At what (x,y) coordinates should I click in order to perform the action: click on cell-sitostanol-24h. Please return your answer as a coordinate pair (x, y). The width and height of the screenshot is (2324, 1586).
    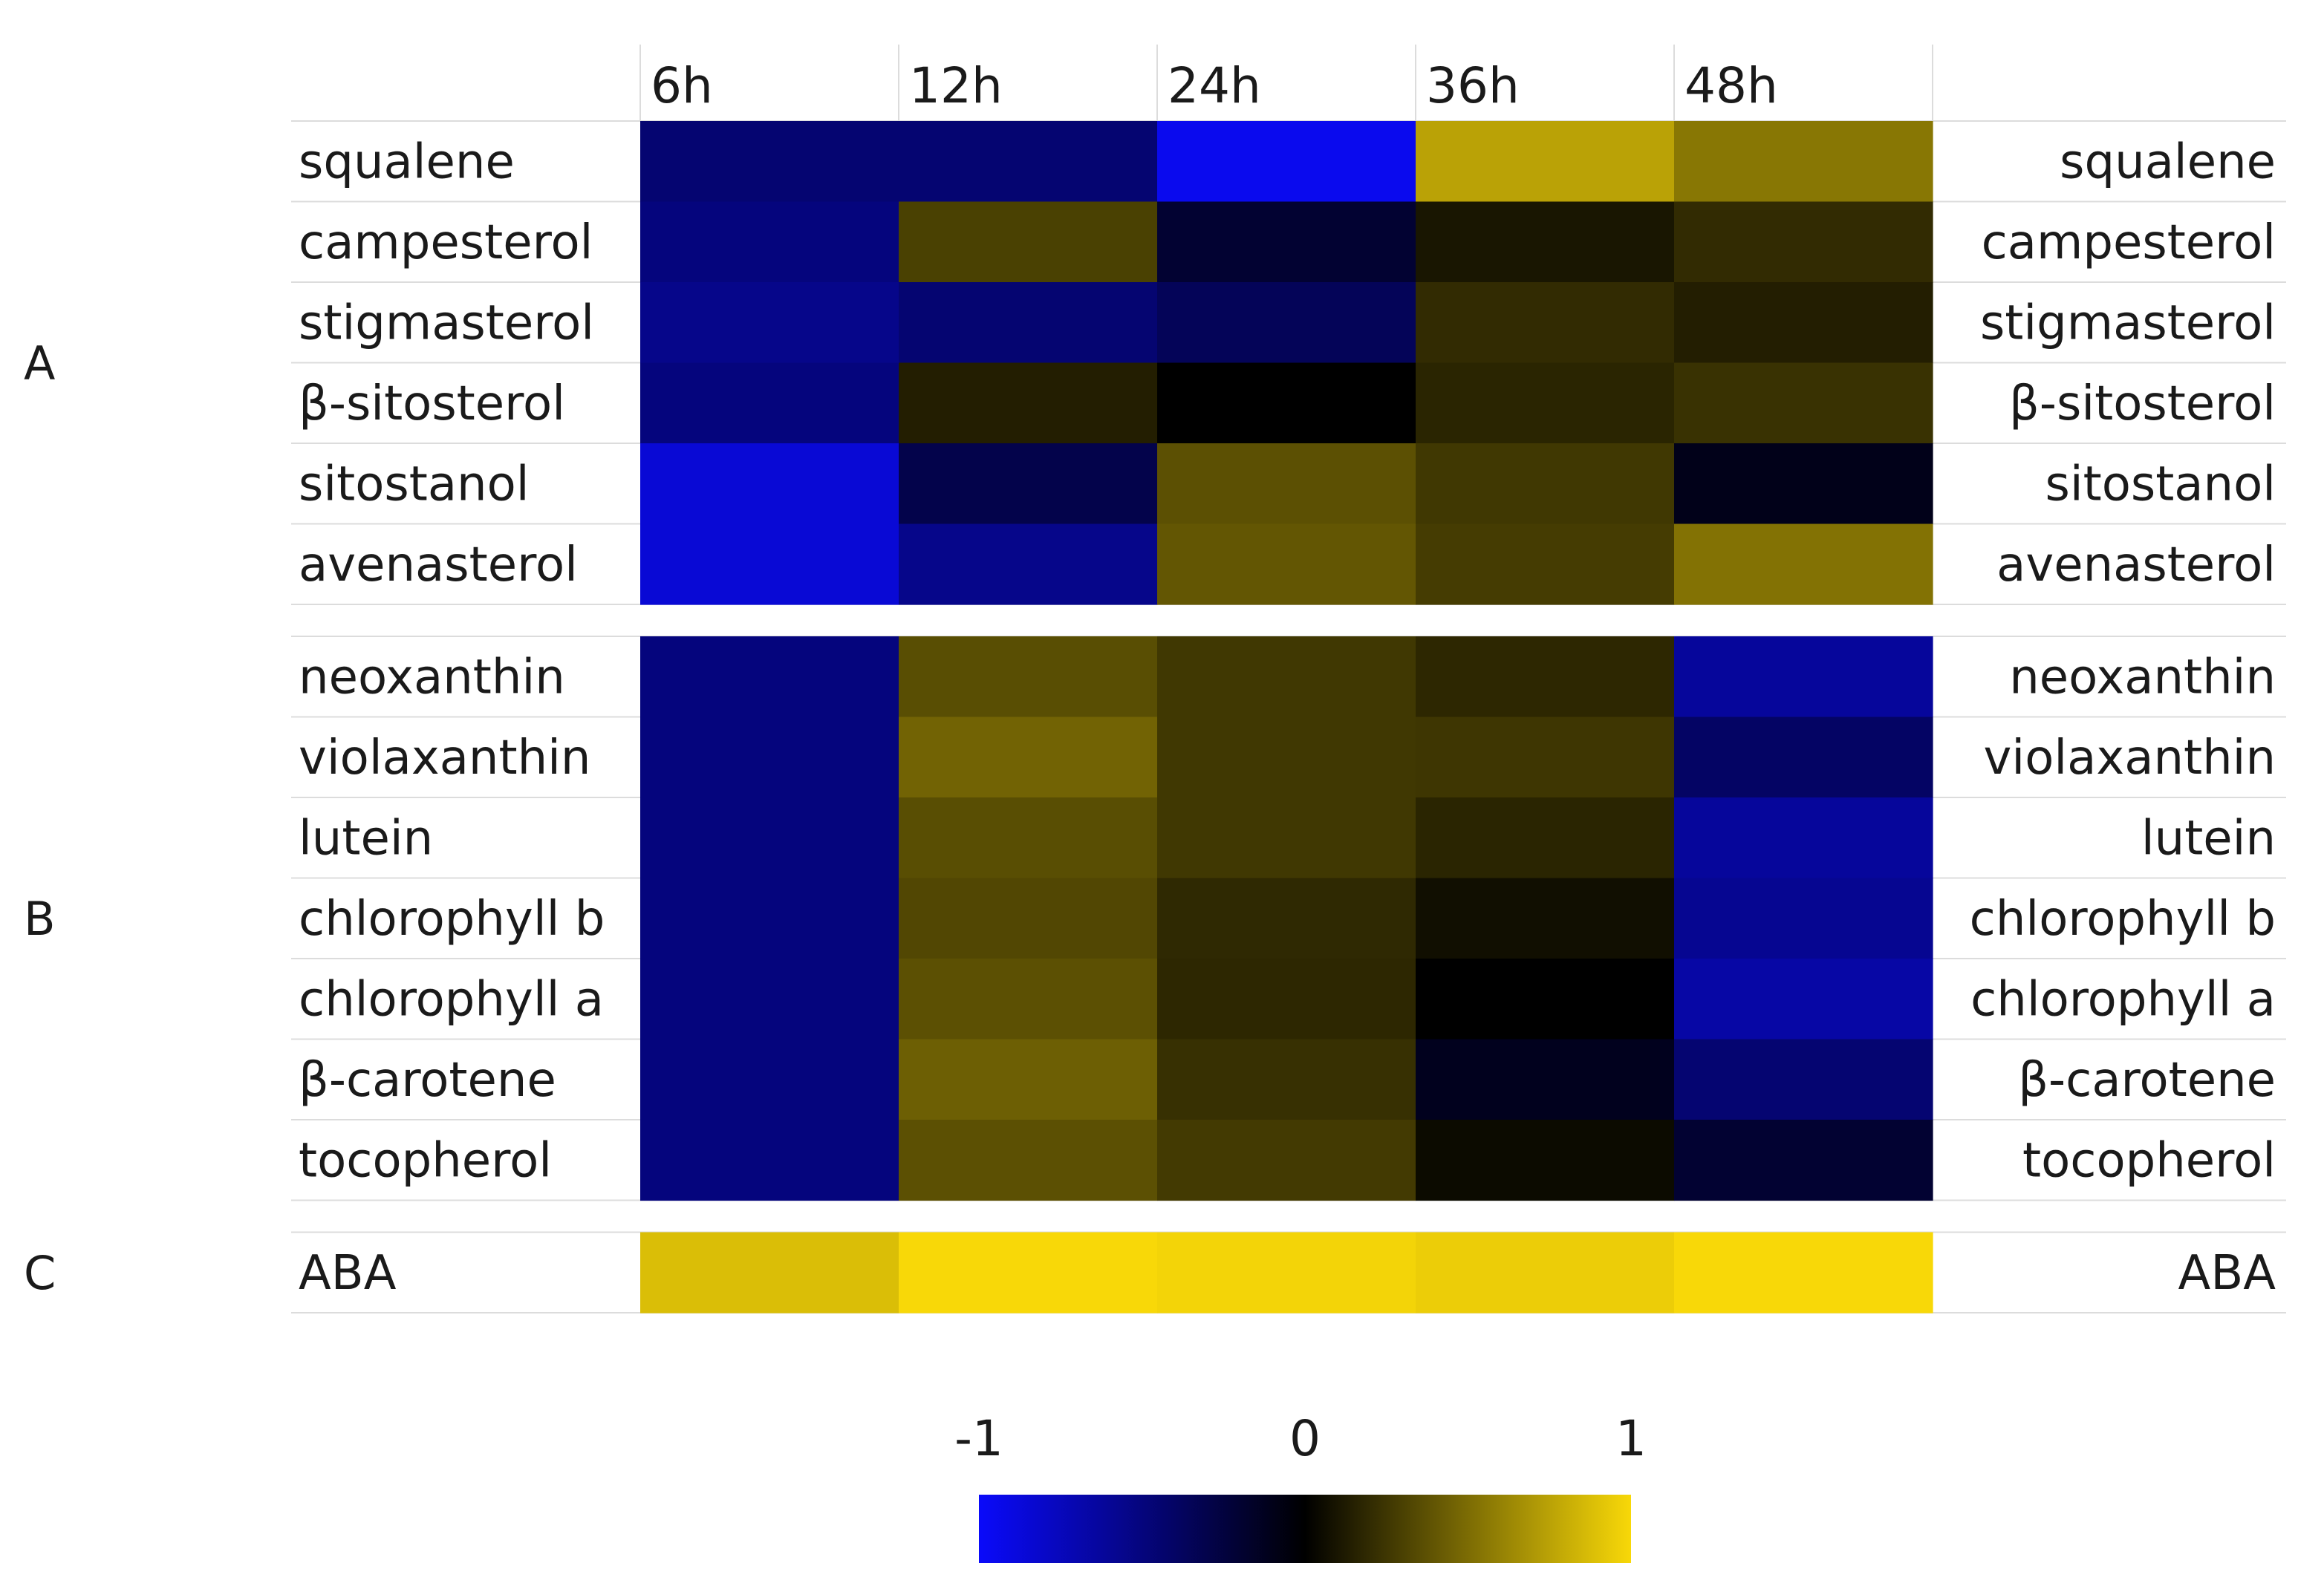
    Looking at the image, I should click on (1286, 484).